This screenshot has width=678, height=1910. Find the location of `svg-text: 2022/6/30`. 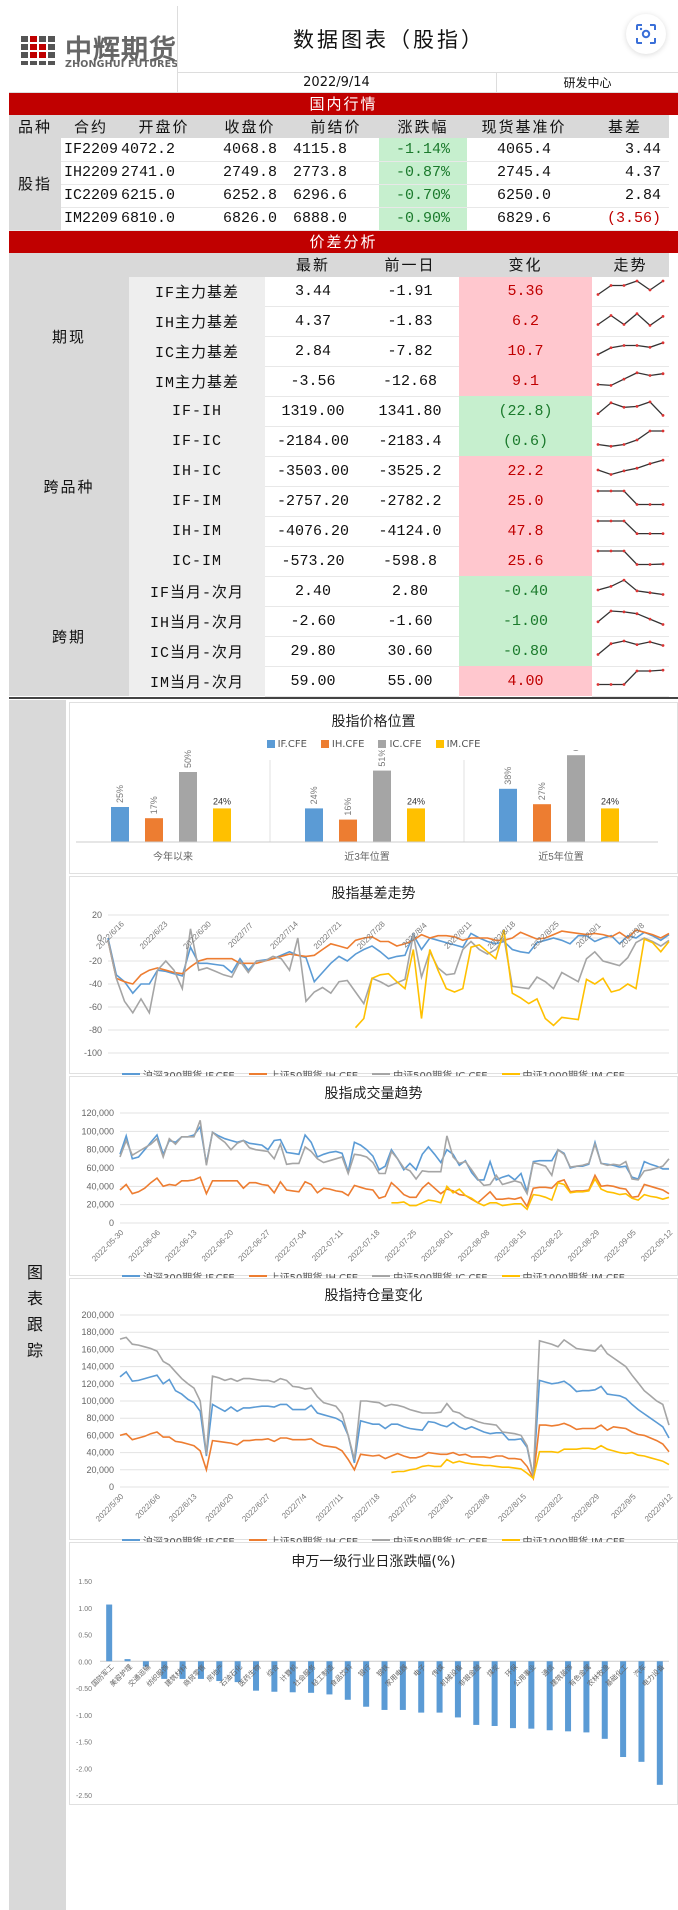

svg-text: 2022/6/30 is located at coordinates (197, 935).